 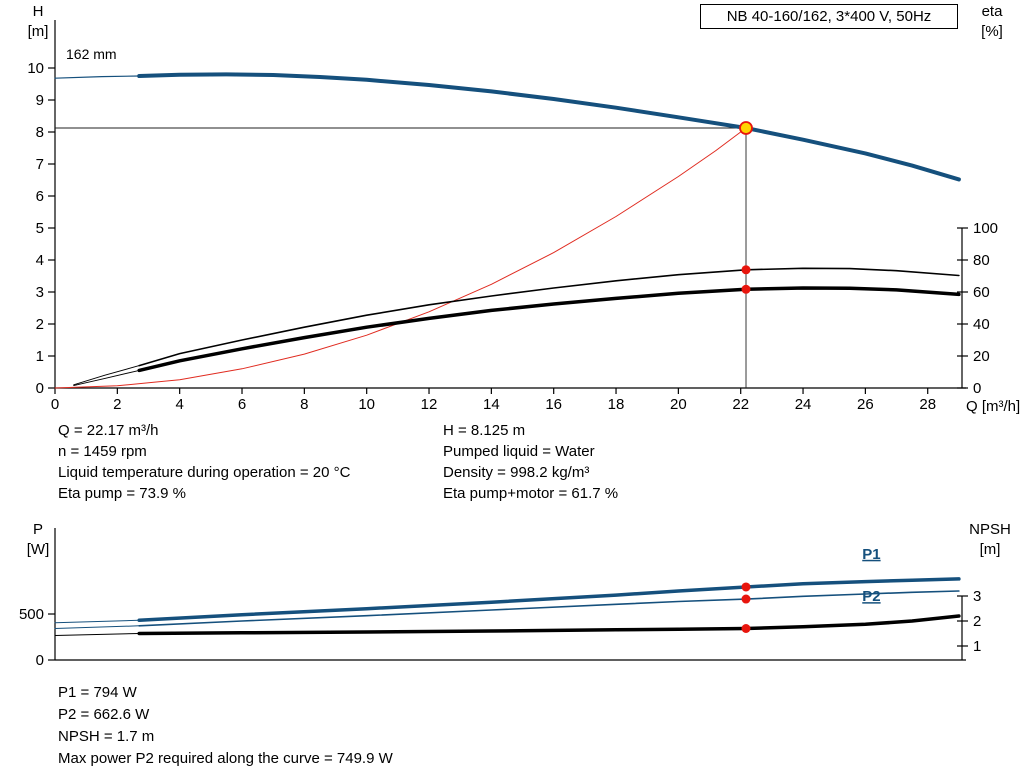 I want to click on h-axis-label-unit: [m], so click(x=38, y=31).